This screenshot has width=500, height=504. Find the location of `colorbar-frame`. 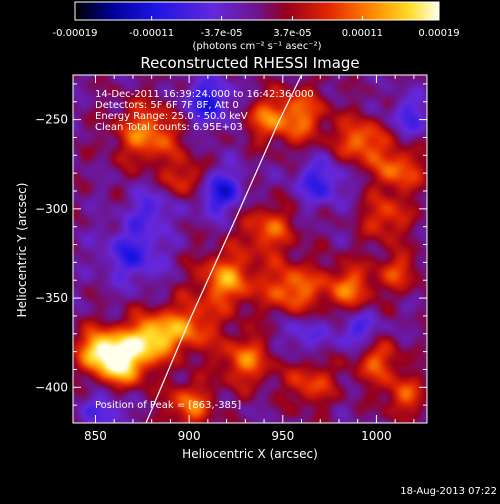

colorbar-frame is located at coordinates (257, 11).